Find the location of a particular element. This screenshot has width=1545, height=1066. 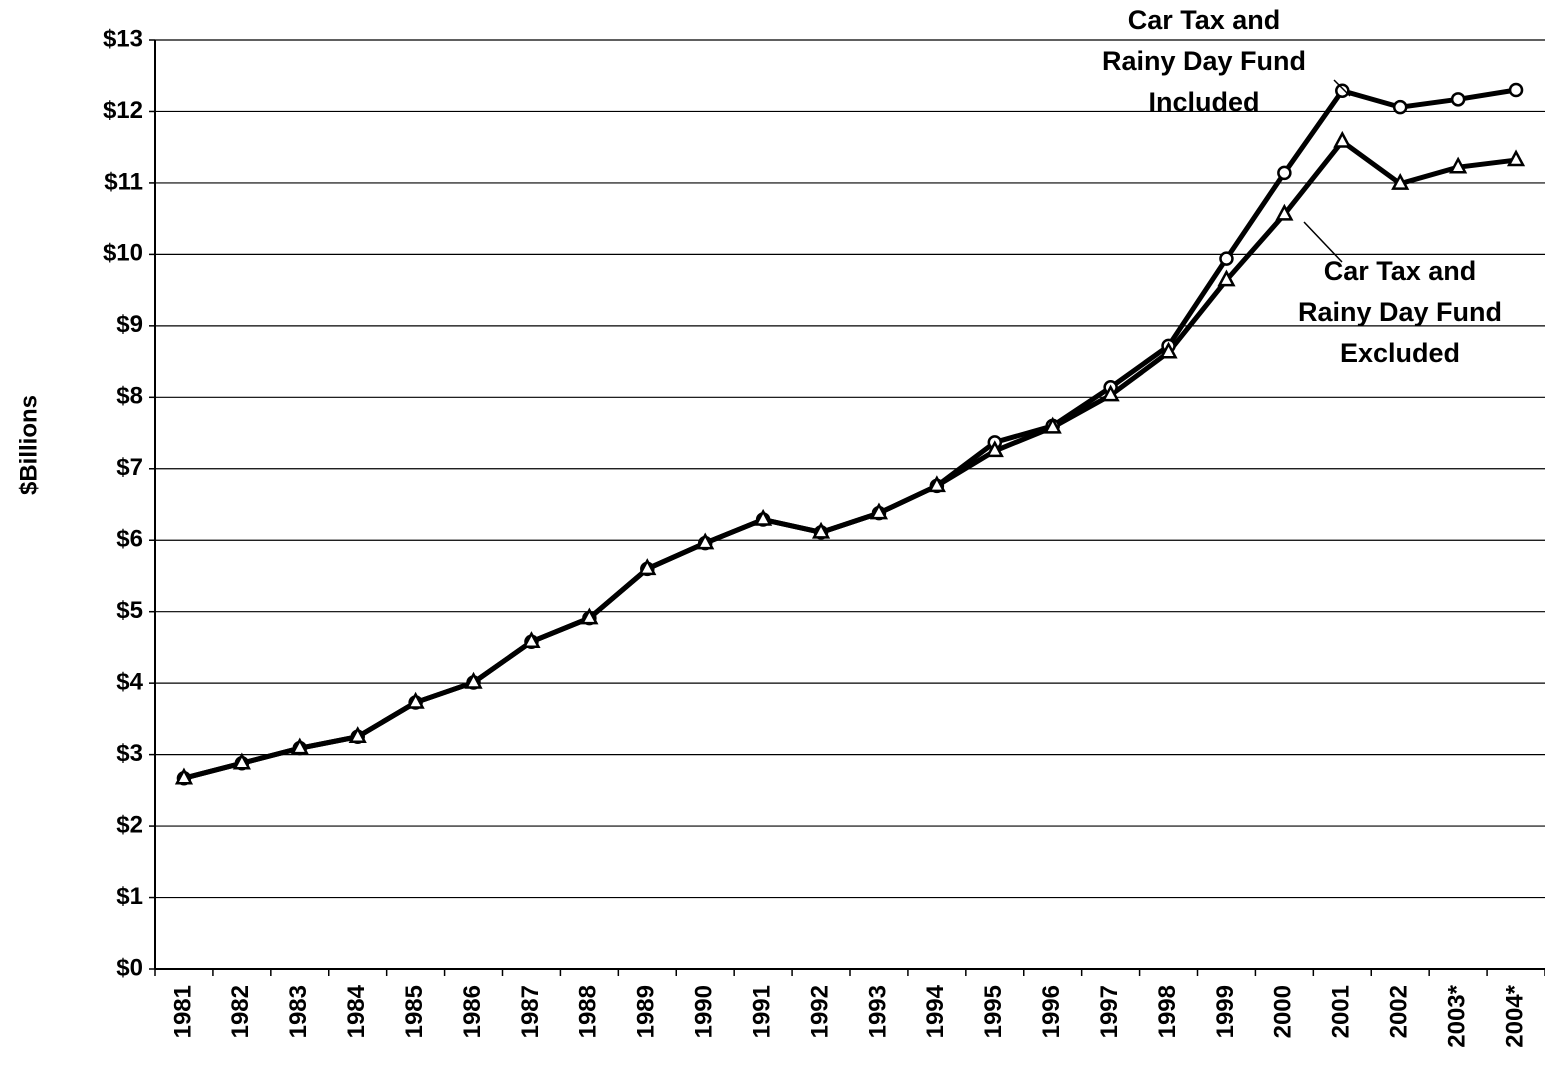

x-tick-label: 2001 is located at coordinates (1341, 1011).